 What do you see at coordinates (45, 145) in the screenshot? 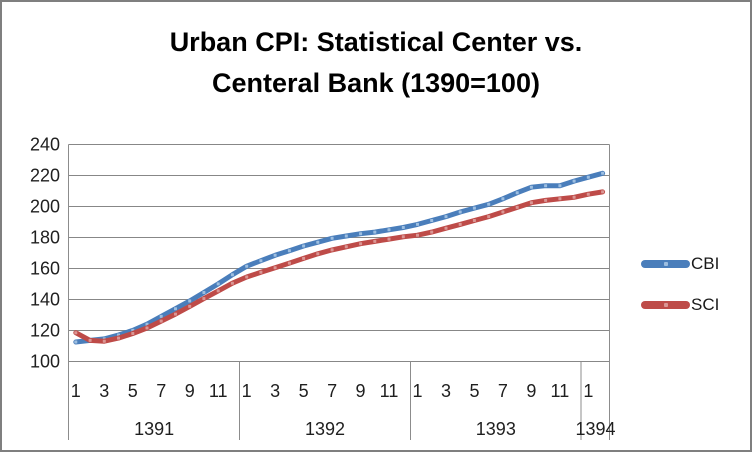
I see `y-axis-tick-label: 240` at bounding box center [45, 145].